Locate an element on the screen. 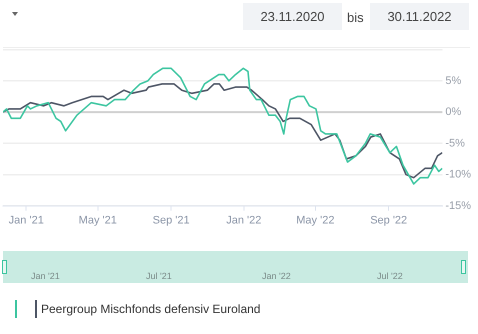  date-field: 23.11.2020 is located at coordinates (292, 16).